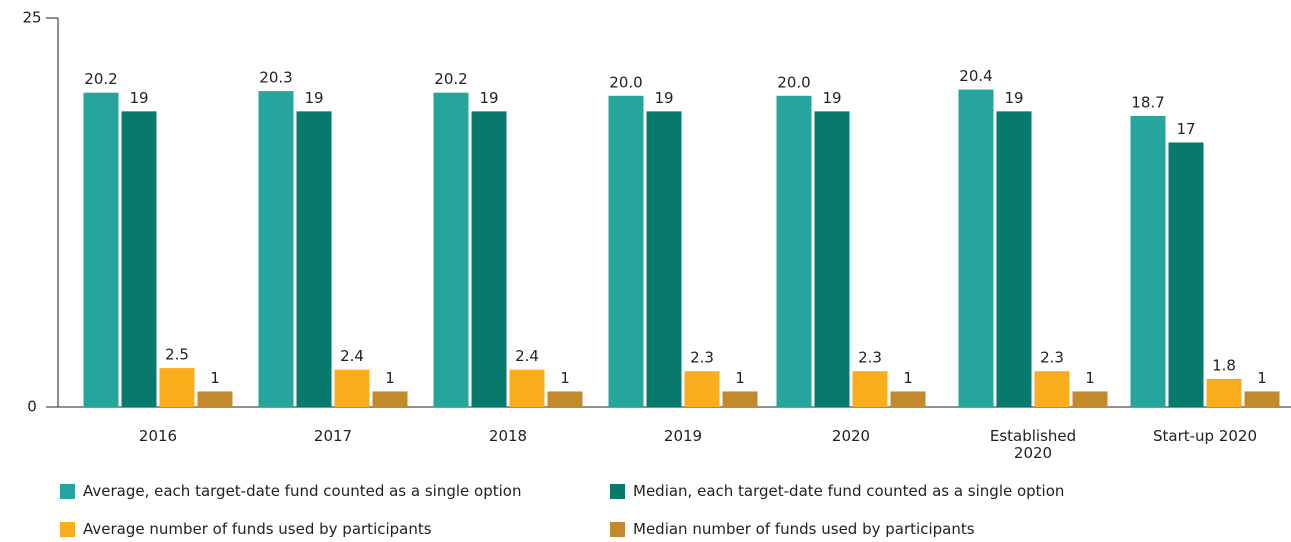 This screenshot has width=1291, height=542. What do you see at coordinates (158, 436) in the screenshot?
I see `x-tick-label: 2016` at bounding box center [158, 436].